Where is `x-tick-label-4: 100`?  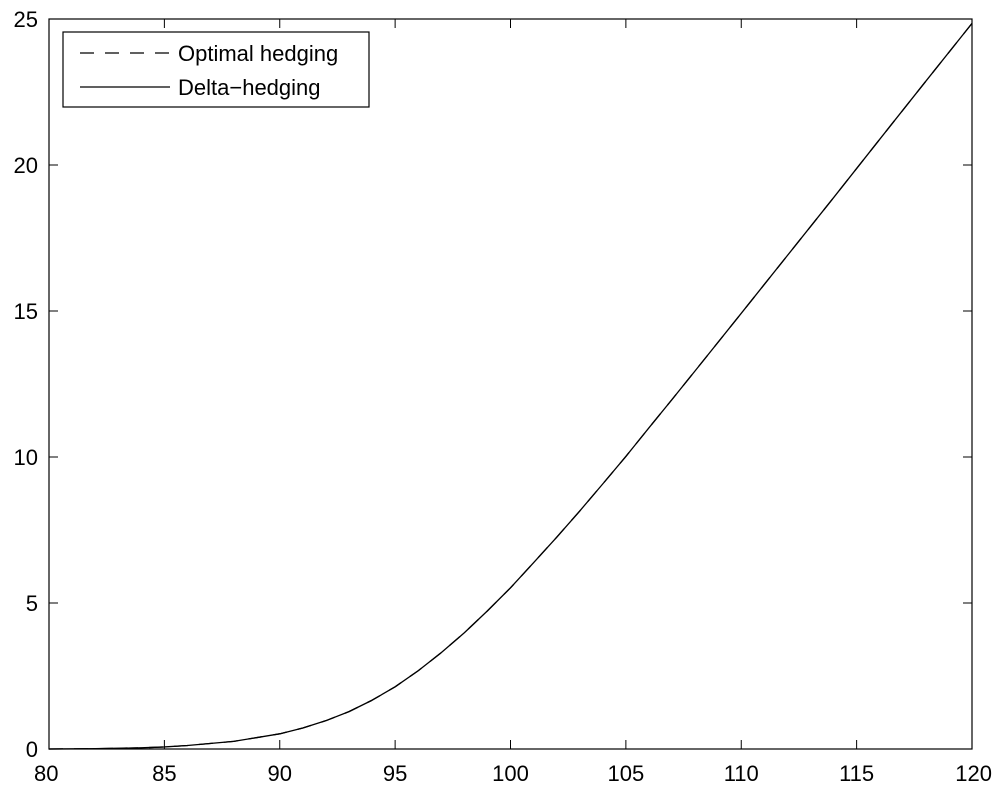 x-tick-label-4: 100 is located at coordinates (510, 773).